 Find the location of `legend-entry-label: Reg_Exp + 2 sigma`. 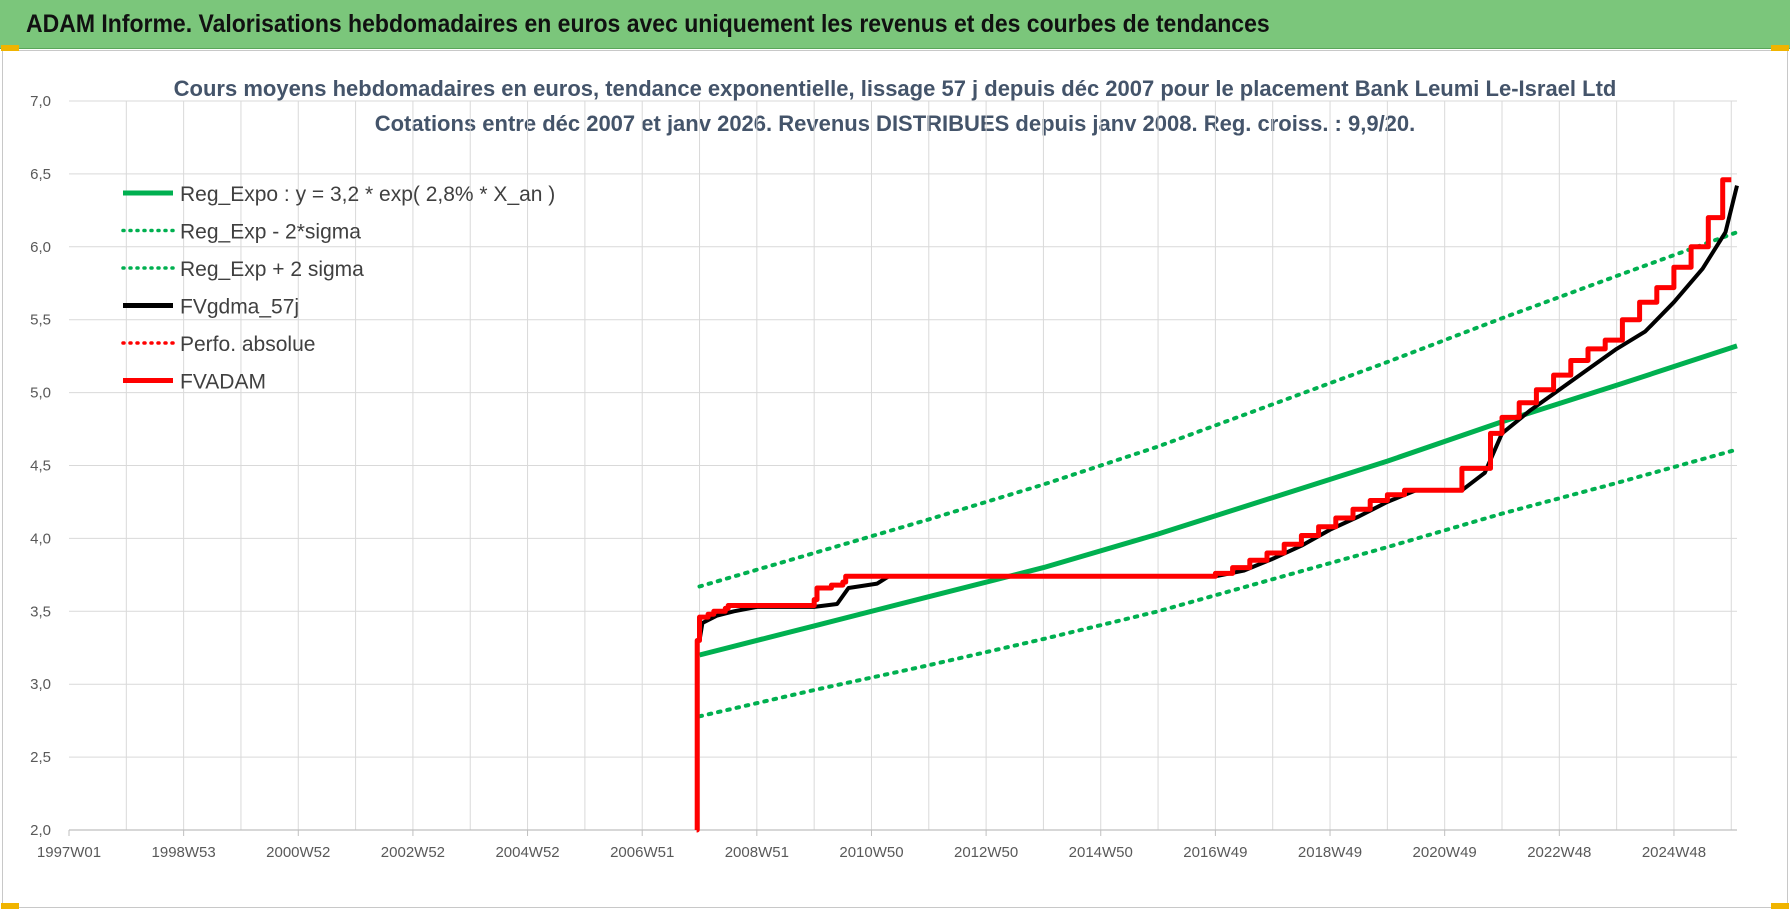

legend-entry-label: Reg_Exp + 2 sigma is located at coordinates (272, 269).